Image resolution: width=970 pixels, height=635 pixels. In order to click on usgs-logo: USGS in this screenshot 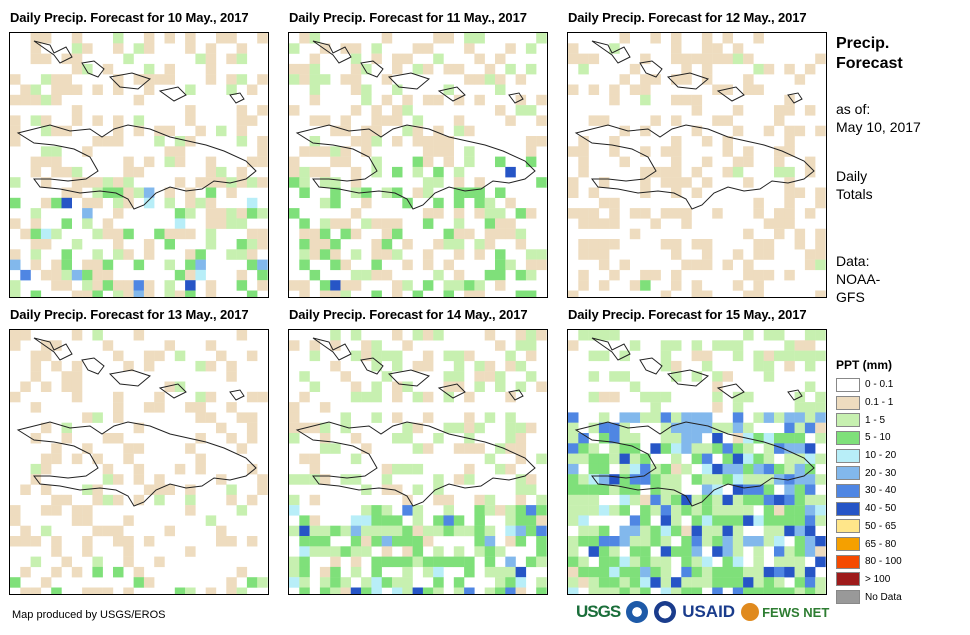, I will do `click(598, 611)`.